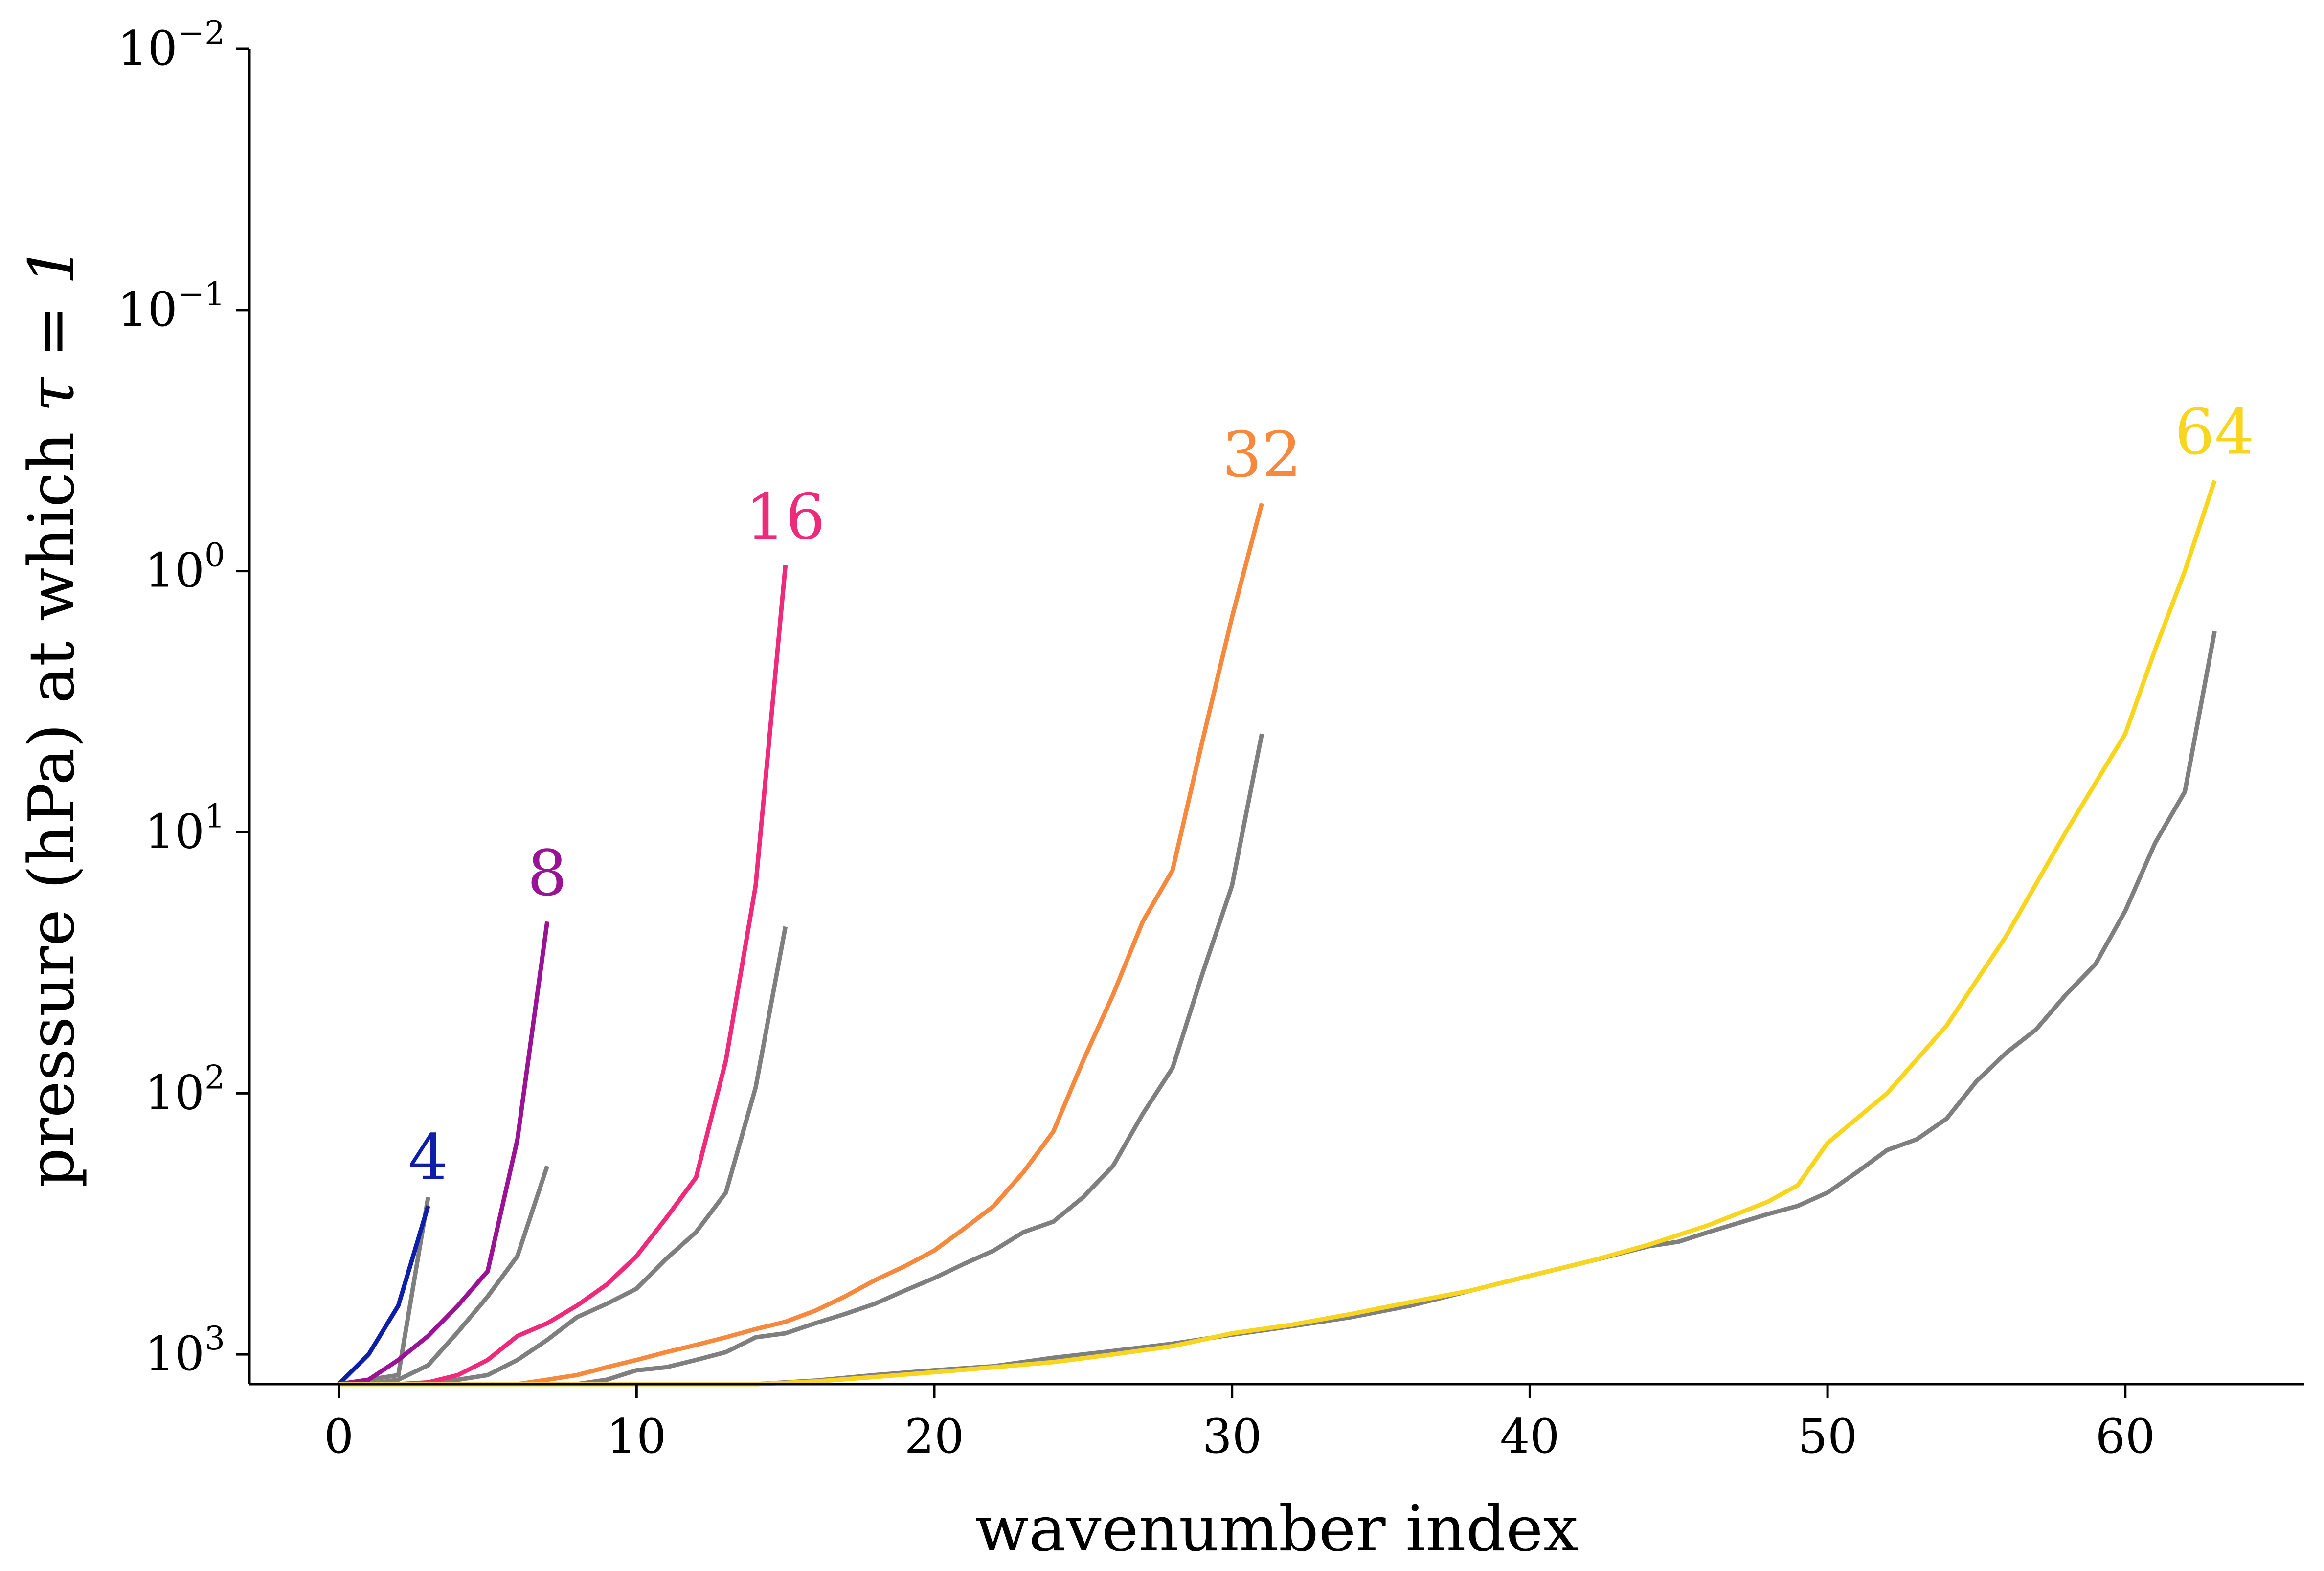 This screenshot has width=2324, height=1571. What do you see at coordinates (171, 45) in the screenshot?
I see `y-tick-label: 10⁻²` at bounding box center [171, 45].